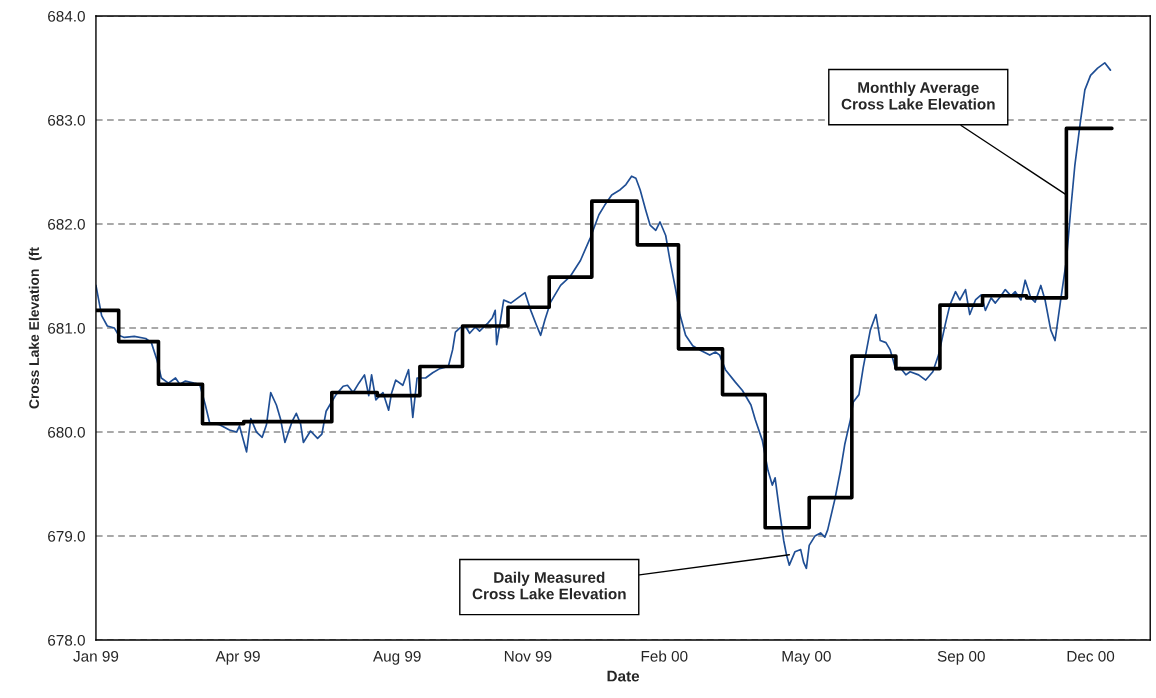  What do you see at coordinates (549, 585) in the screenshot?
I see `annotation: Daily Measured Cross Lake Elevation` at bounding box center [549, 585].